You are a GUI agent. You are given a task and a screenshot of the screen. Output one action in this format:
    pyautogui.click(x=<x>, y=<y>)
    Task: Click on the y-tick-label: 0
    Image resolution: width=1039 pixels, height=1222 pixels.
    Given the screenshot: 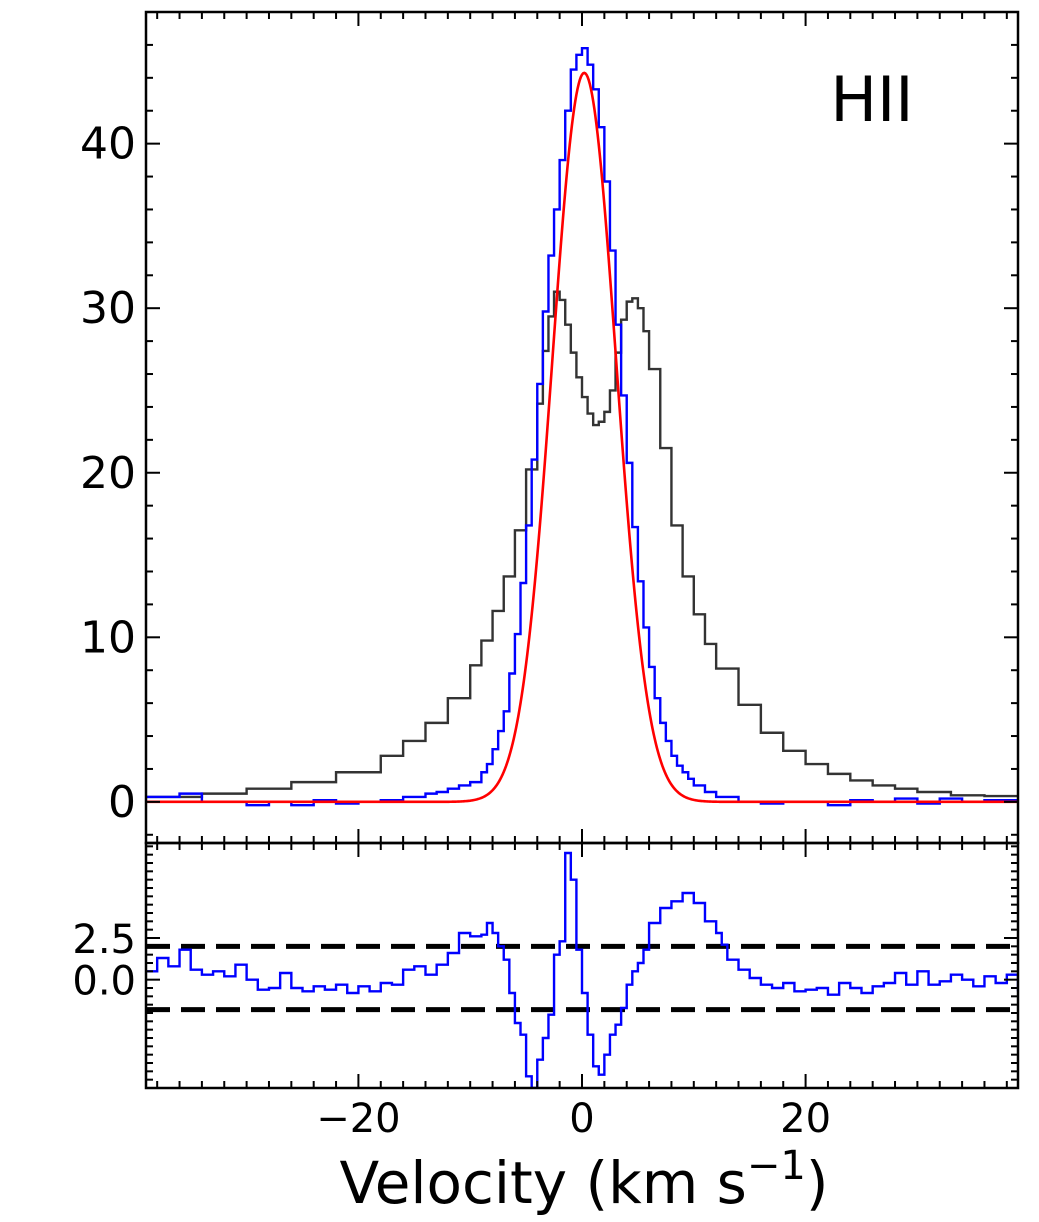 What is the action you would take?
    pyautogui.click(x=122, y=802)
    